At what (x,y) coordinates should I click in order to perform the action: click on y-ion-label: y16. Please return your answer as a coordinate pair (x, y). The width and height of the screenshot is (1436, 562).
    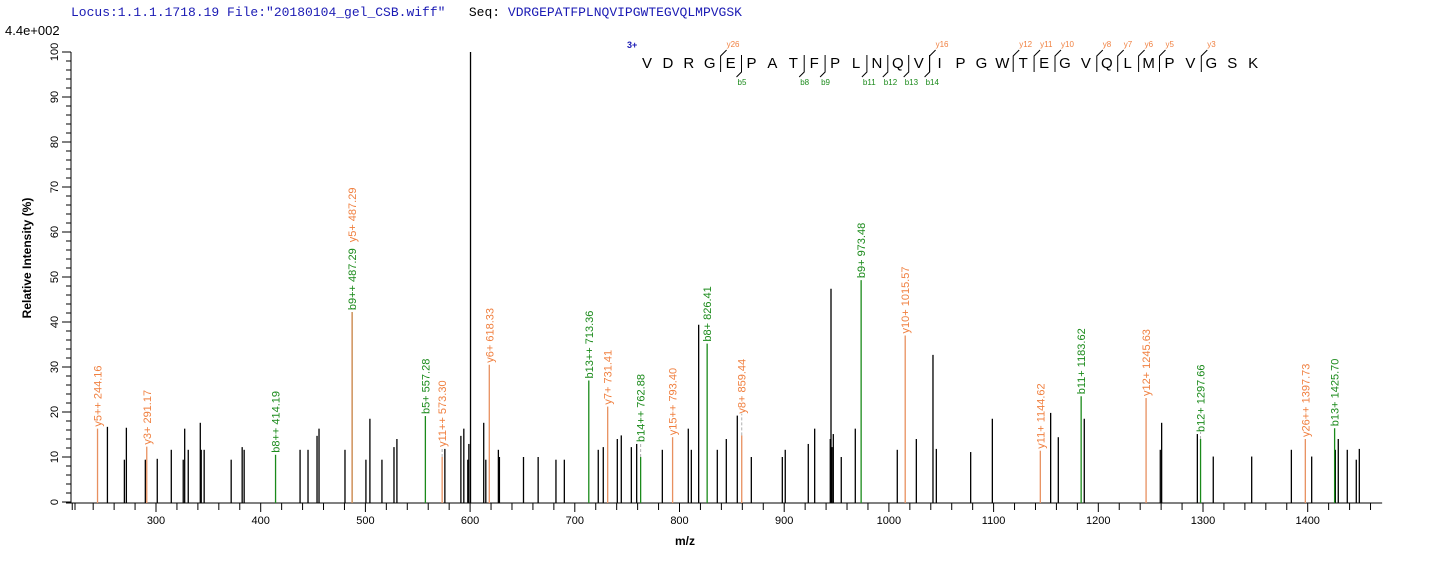
    Looking at the image, I should click on (942, 44).